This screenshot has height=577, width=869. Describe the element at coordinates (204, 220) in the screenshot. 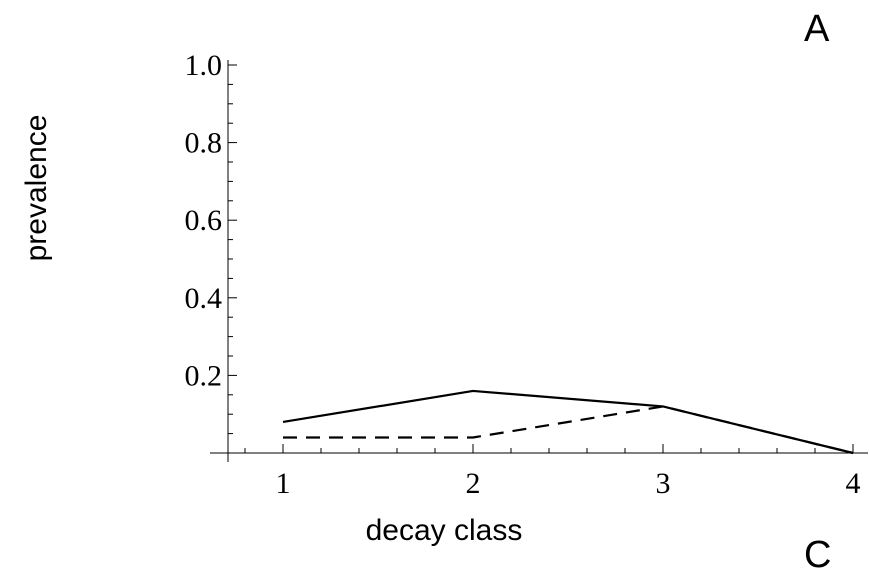

I see `y-tick-label: 0.6` at that location.